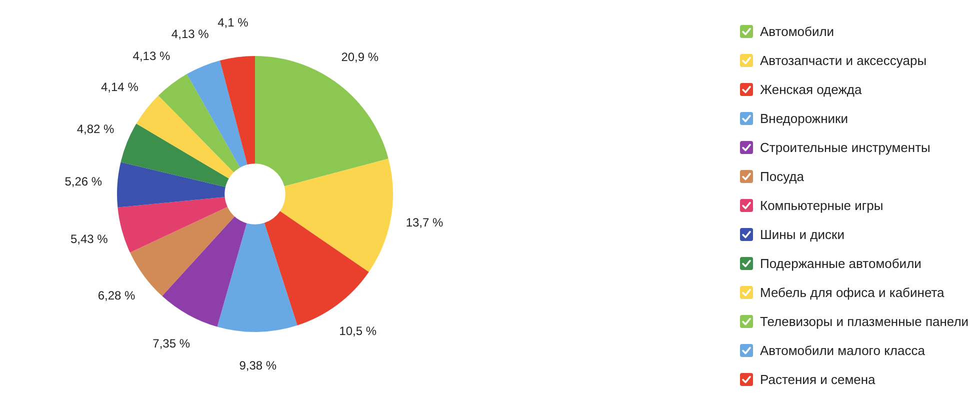 Image resolution: width=979 pixels, height=406 pixels. Describe the element at coordinates (797, 31) in the screenshot. I see `legend-label: Автомобили` at that location.